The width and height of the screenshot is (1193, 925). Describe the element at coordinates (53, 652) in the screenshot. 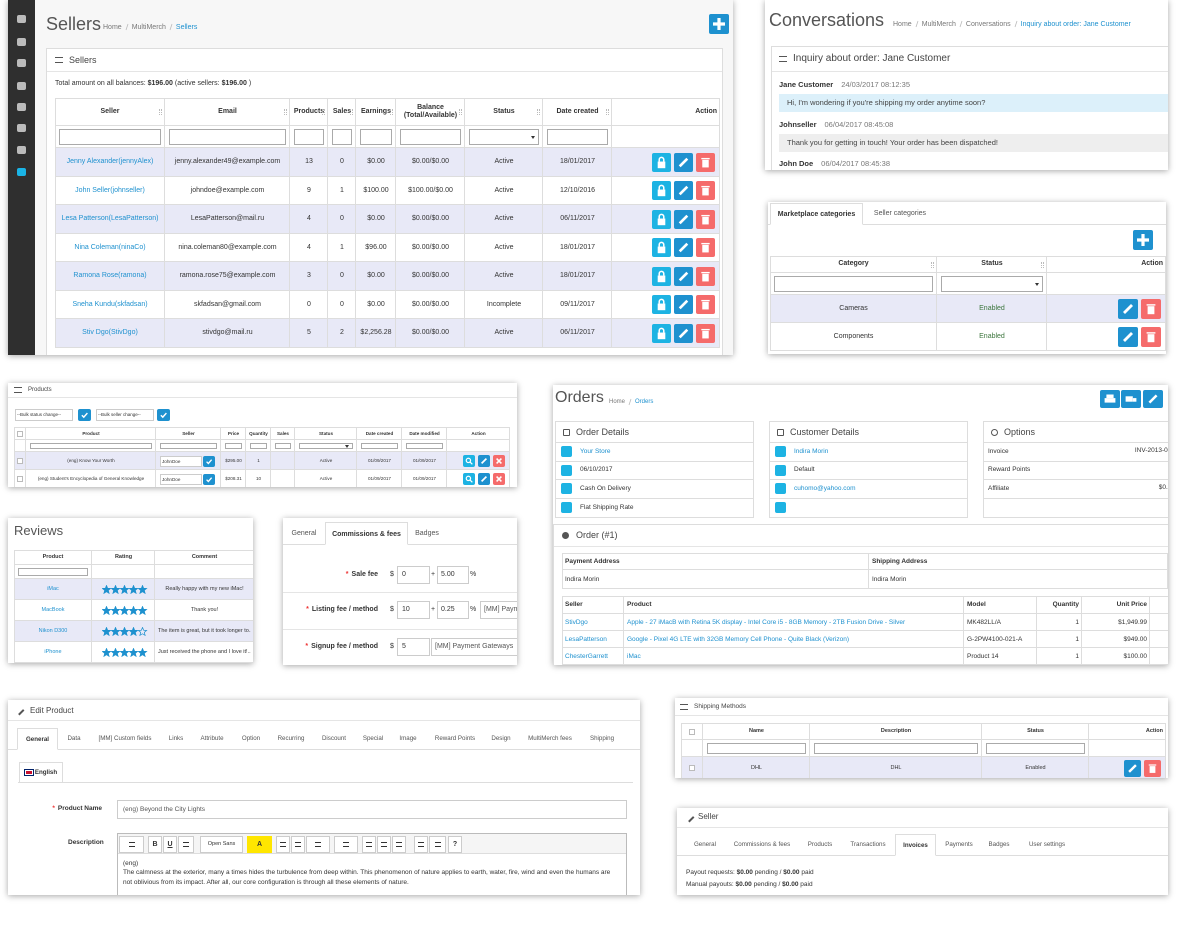

I see `link: iPhone` at that location.